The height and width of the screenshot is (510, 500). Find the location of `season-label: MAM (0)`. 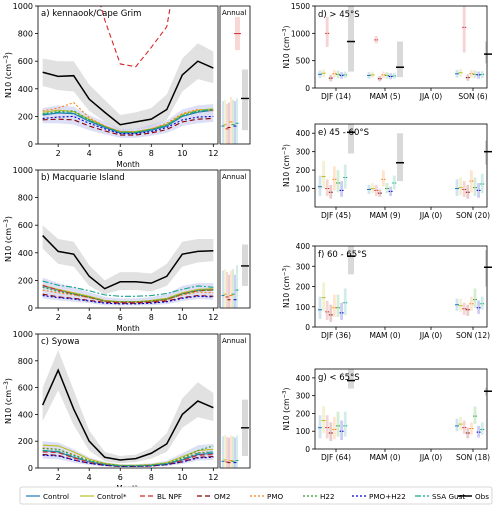

season-label: MAM (0) is located at coordinates (384, 335).